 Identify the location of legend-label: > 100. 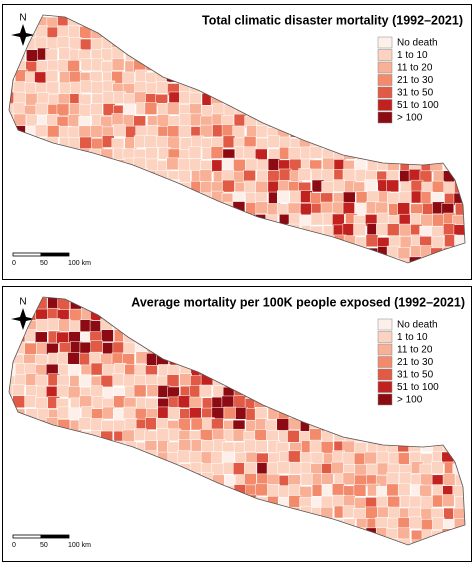
(410, 118).